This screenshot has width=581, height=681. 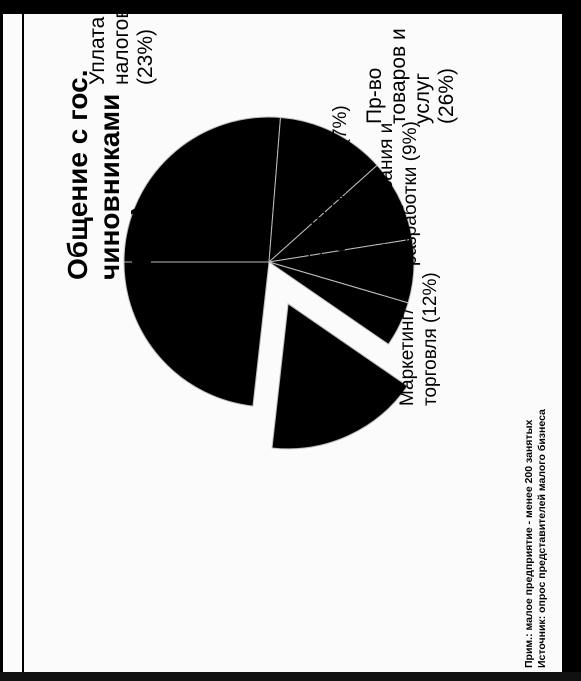 I want to click on label-training: Обучение (5%), so click(x=253, y=191).